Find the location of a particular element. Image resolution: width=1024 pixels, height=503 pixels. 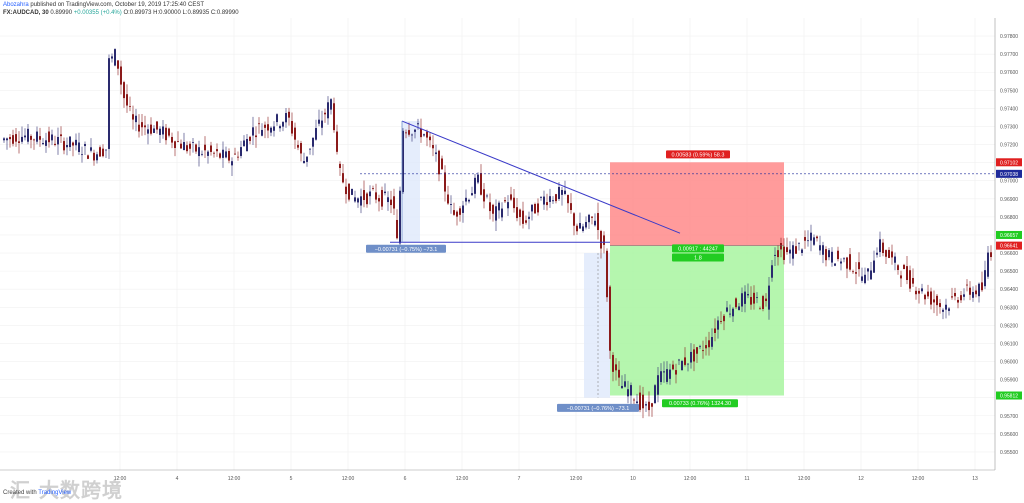

tradingview-link: TradingView is located at coordinates (55, 493).